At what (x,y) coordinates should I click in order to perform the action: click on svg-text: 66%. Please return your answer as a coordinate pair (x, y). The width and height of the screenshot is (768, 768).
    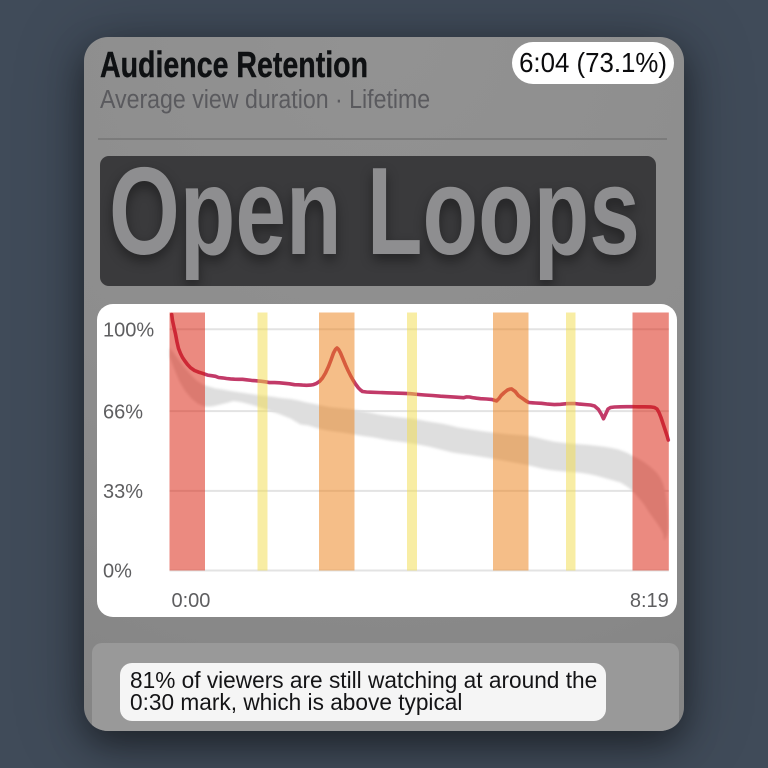
    Looking at the image, I should click on (123, 412).